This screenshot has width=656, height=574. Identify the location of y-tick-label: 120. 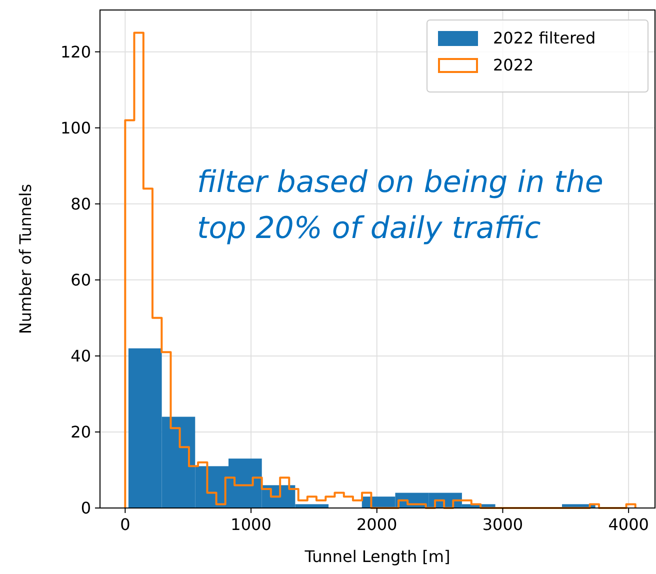
(75, 52).